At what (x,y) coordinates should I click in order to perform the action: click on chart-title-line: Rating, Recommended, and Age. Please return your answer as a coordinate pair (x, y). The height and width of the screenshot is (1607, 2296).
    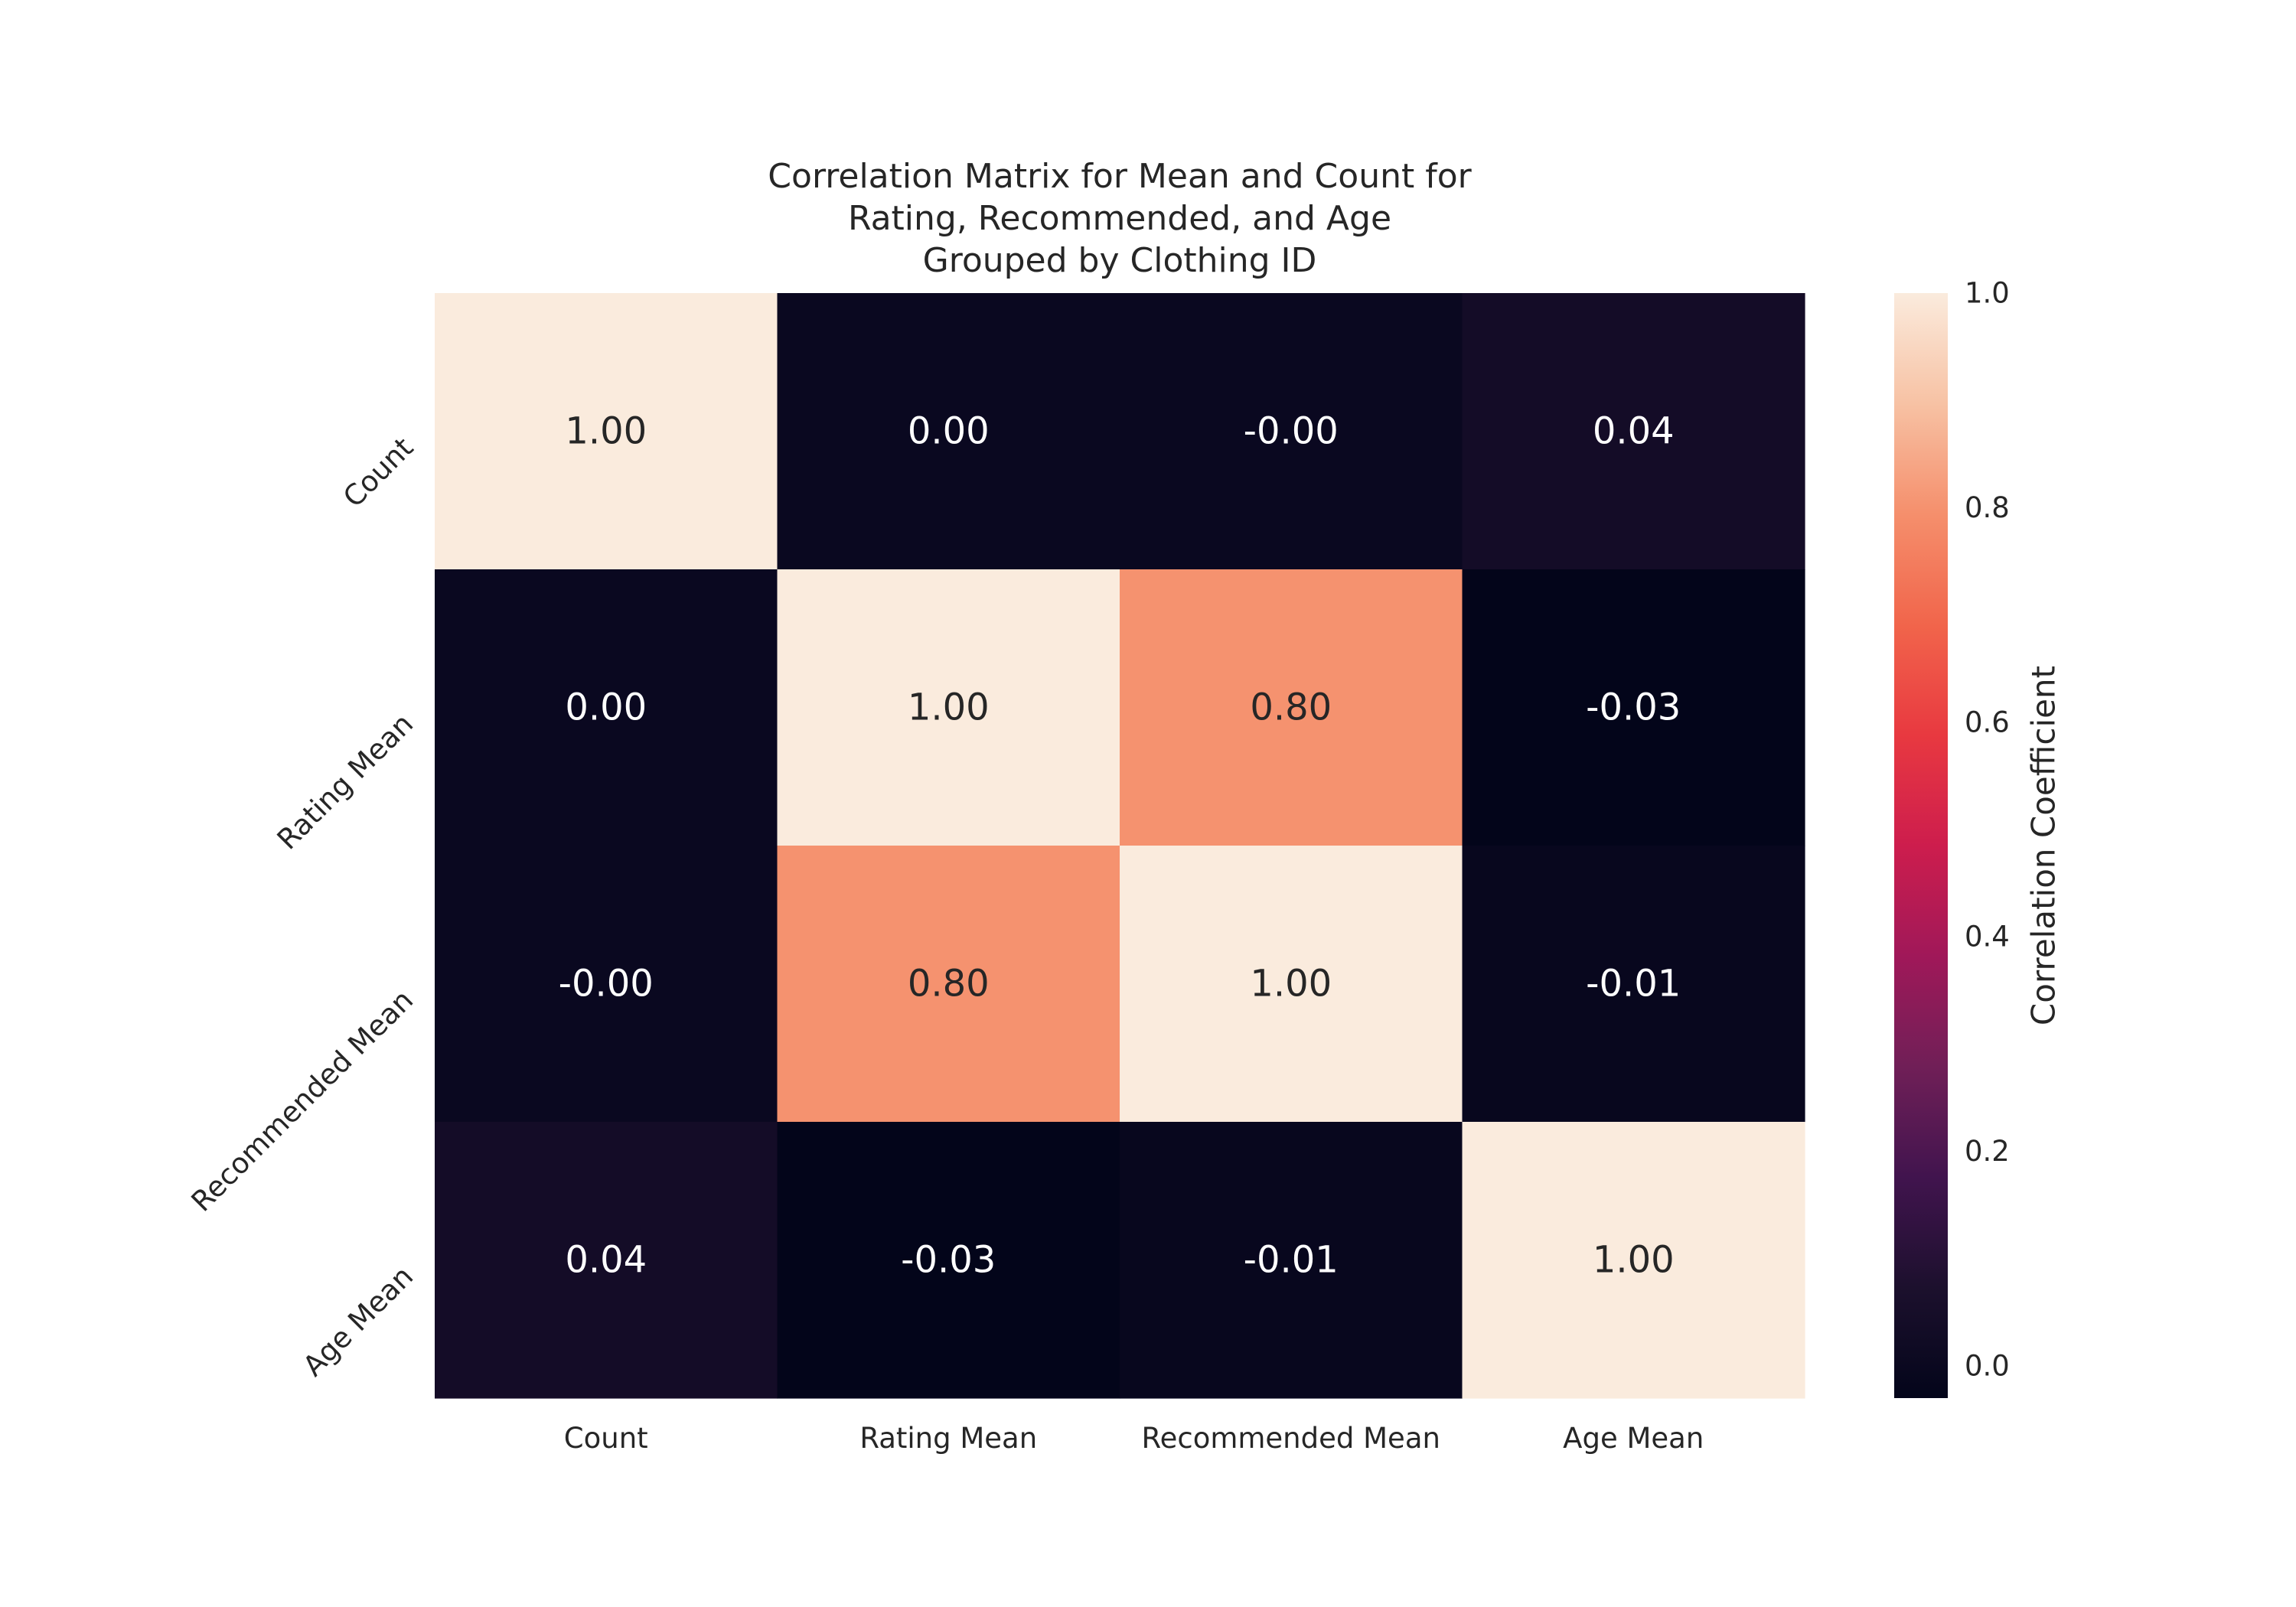
    Looking at the image, I should click on (1119, 218).